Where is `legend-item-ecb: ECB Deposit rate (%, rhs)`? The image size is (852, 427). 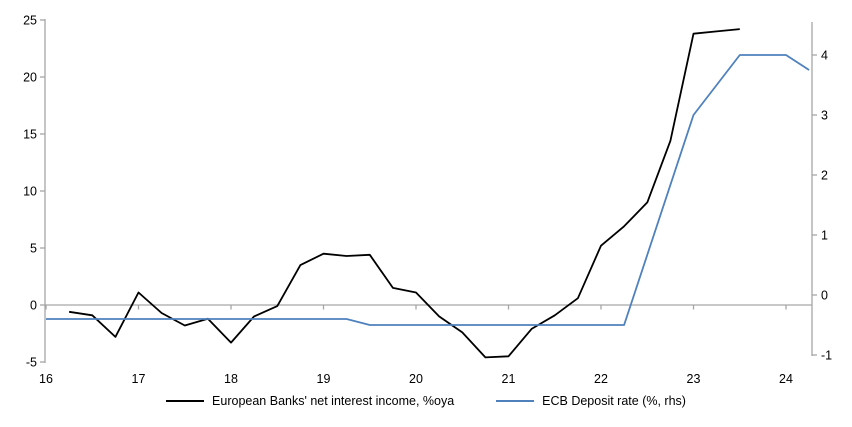
legend-item-ecb: ECB Deposit rate (%, rhs) is located at coordinates (591, 401).